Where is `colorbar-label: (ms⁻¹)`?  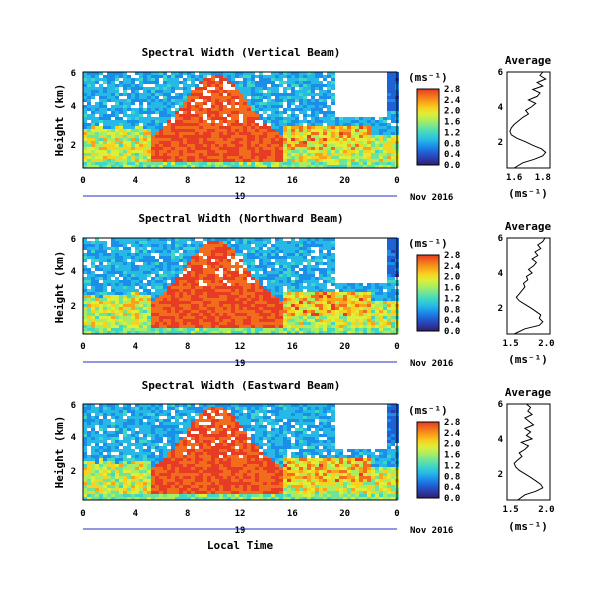
colorbar-label: (ms⁻¹) is located at coordinates (428, 243).